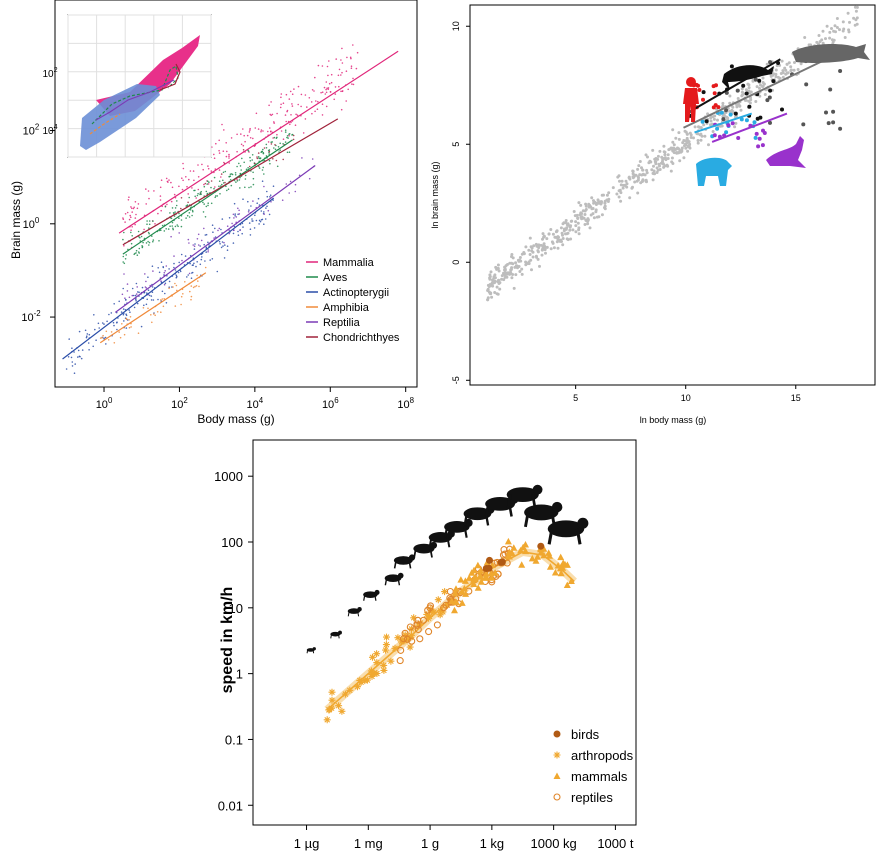 This screenshot has height=857, width=881. I want to click on x-tick-label: 10⁰, so click(104, 403).